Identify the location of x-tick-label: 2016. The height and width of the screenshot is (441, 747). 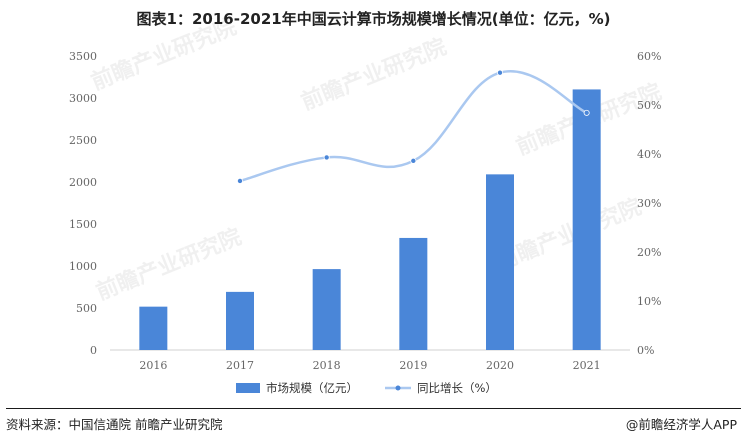
(153, 365).